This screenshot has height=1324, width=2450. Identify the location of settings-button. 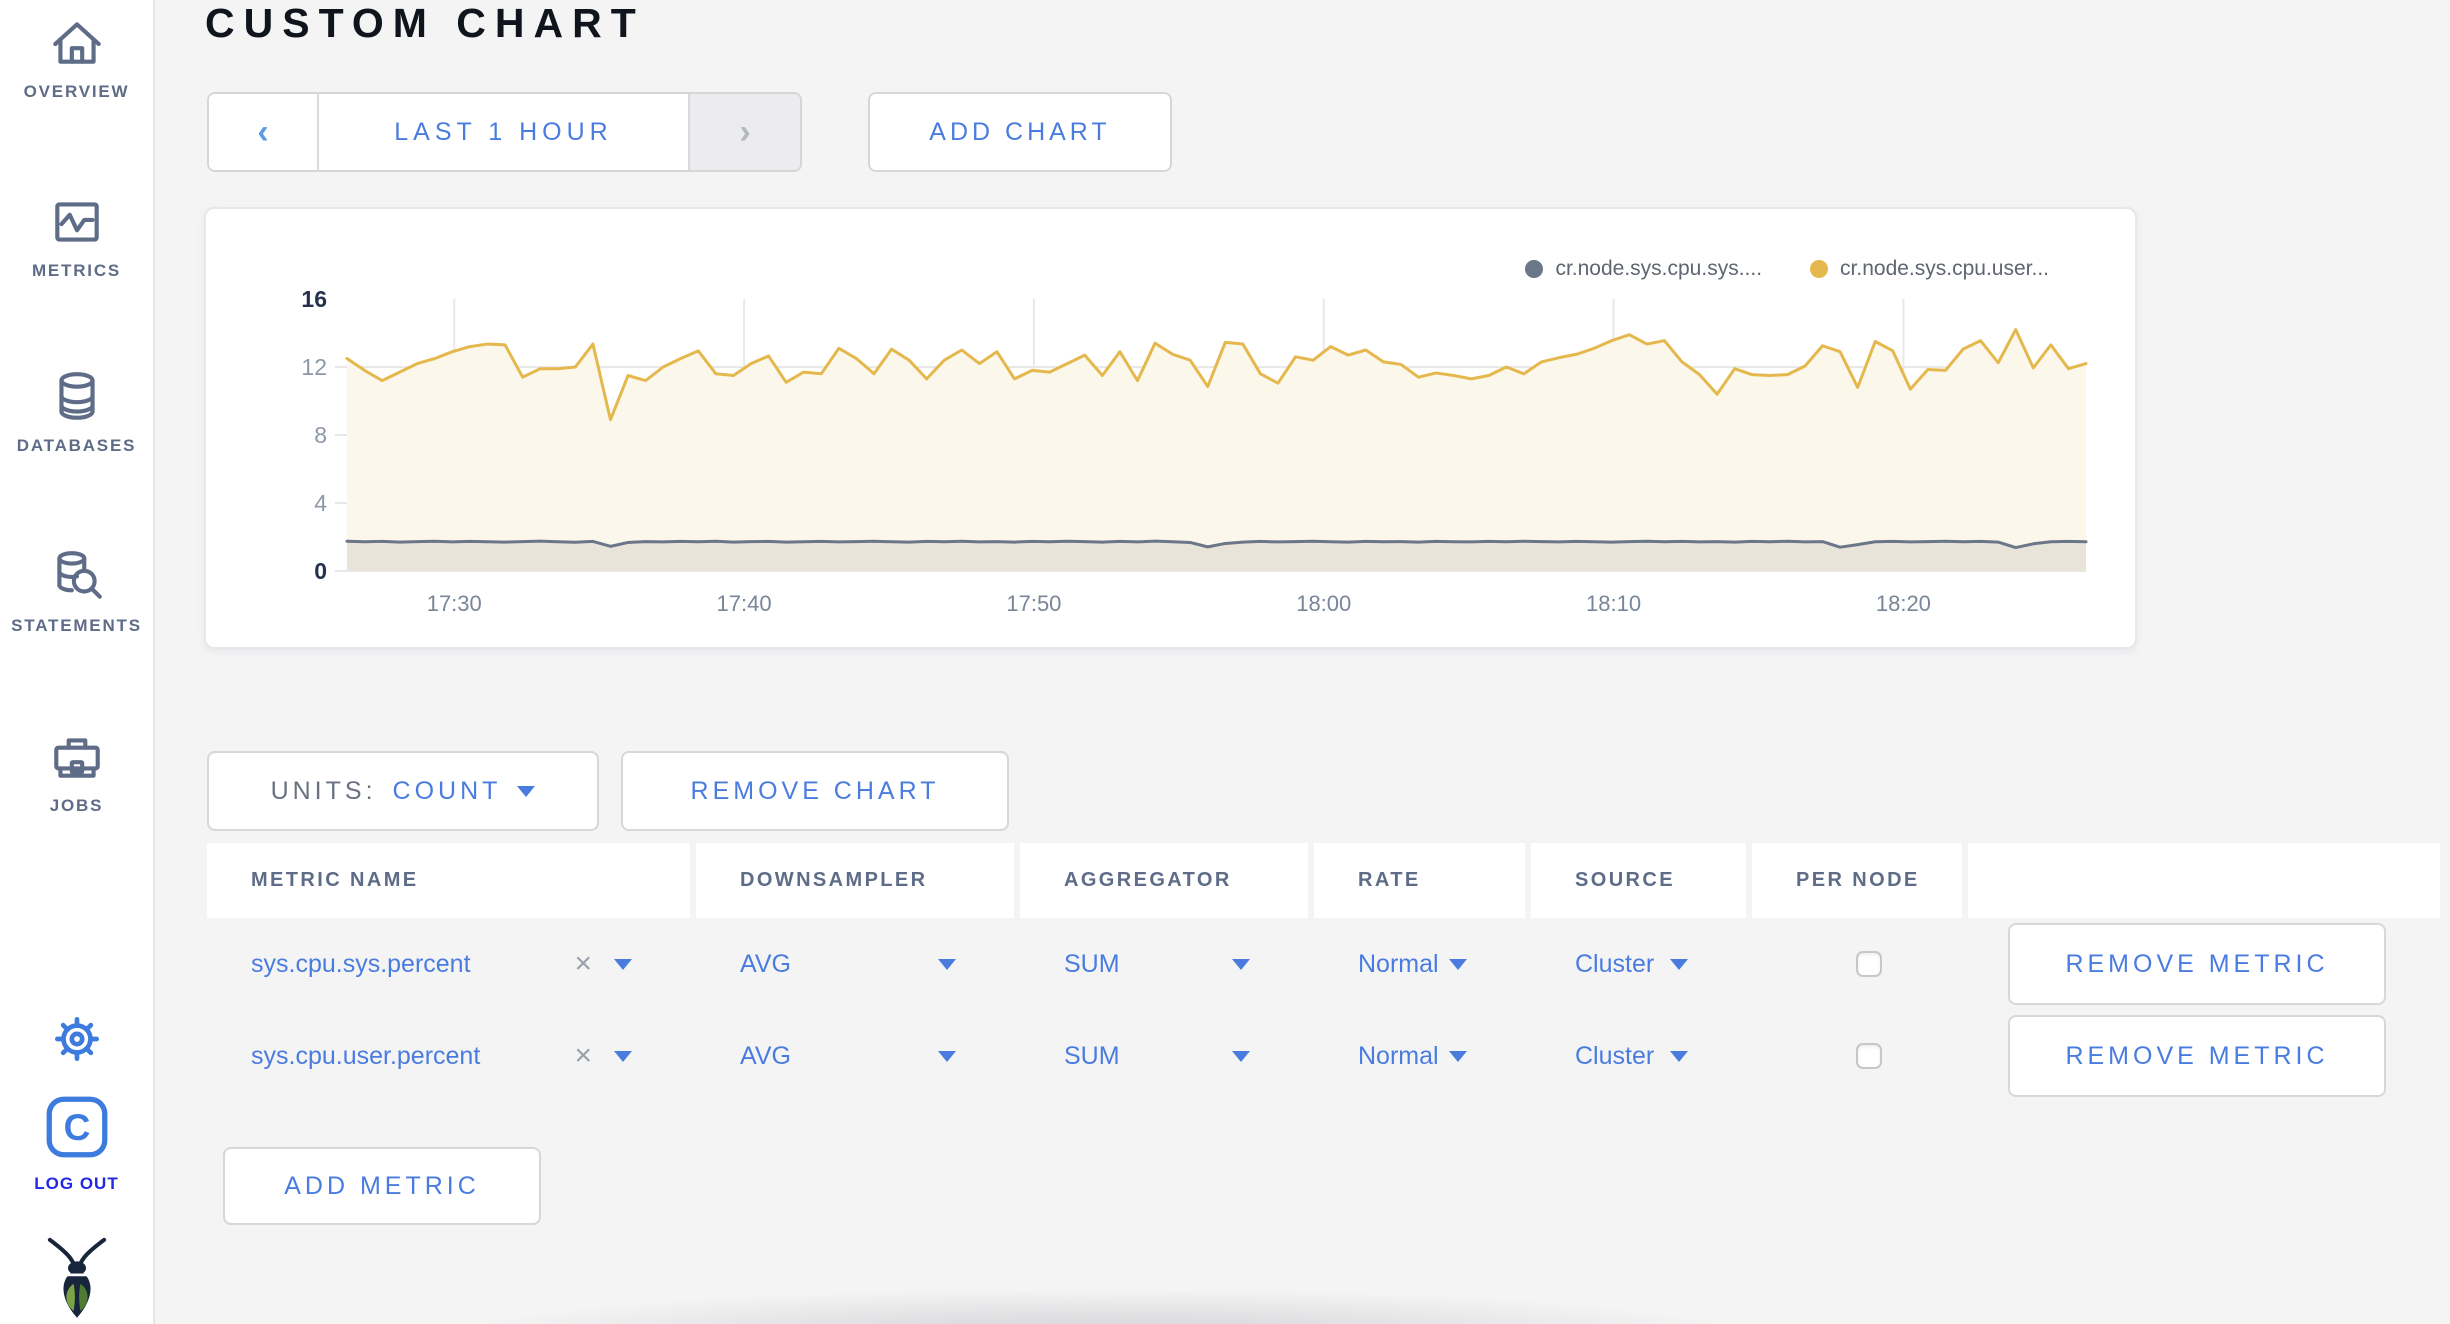
(76, 1044).